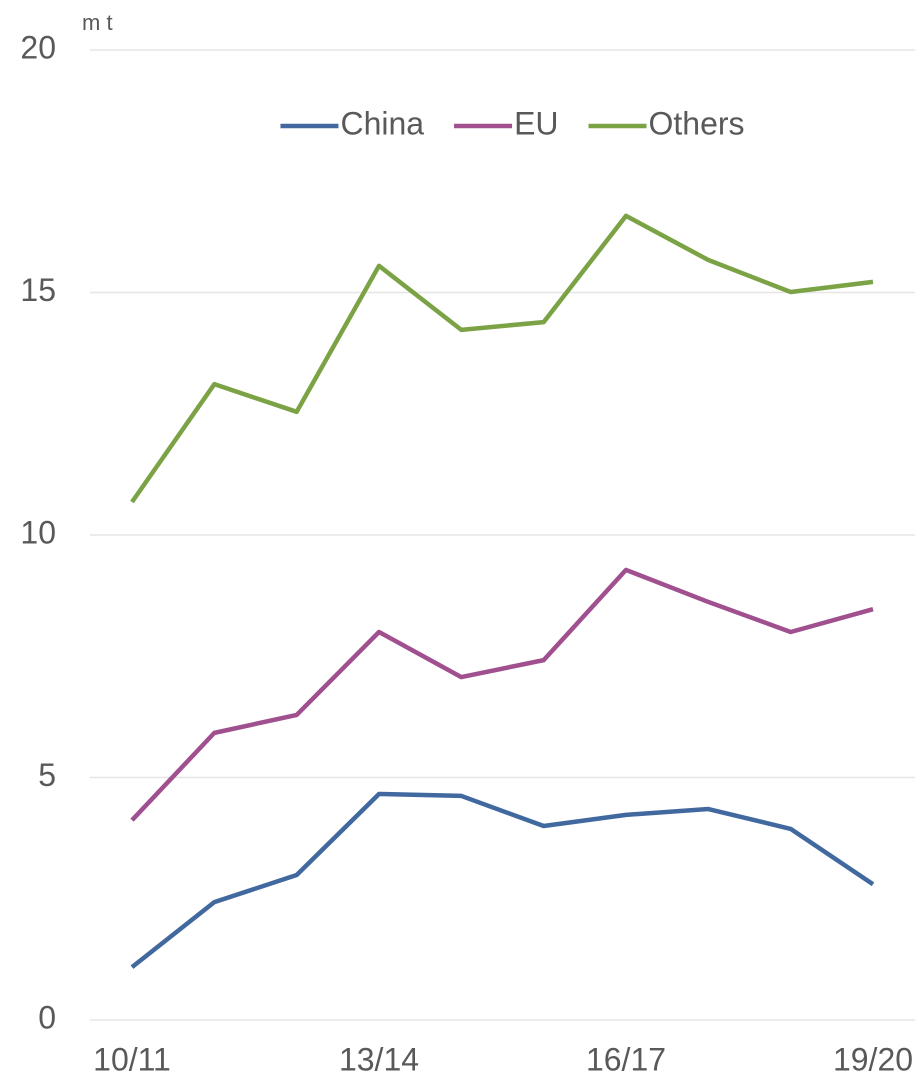  Describe the element at coordinates (47, 775) in the screenshot. I see `y-tick-label: 5` at that location.